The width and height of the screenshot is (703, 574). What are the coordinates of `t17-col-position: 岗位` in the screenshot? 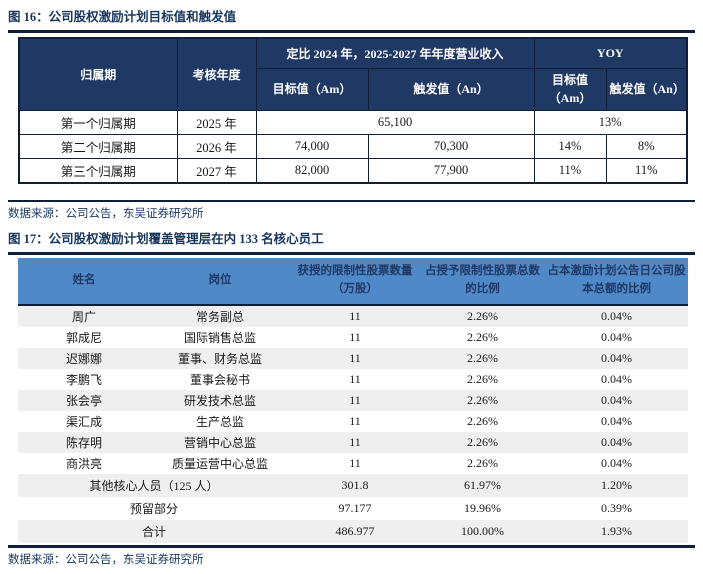 It's located at (220, 281).